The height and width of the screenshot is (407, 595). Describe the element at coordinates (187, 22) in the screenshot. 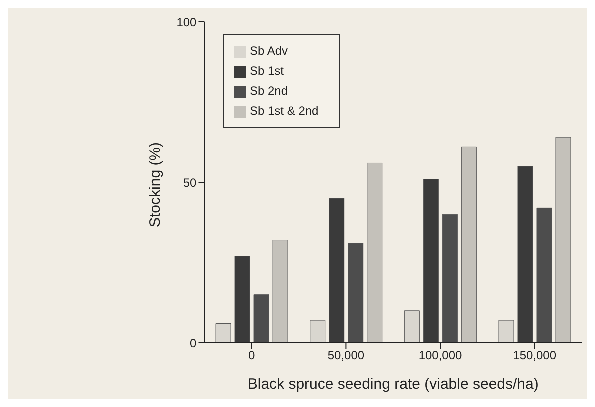

I see `y-tick-label: 100` at that location.